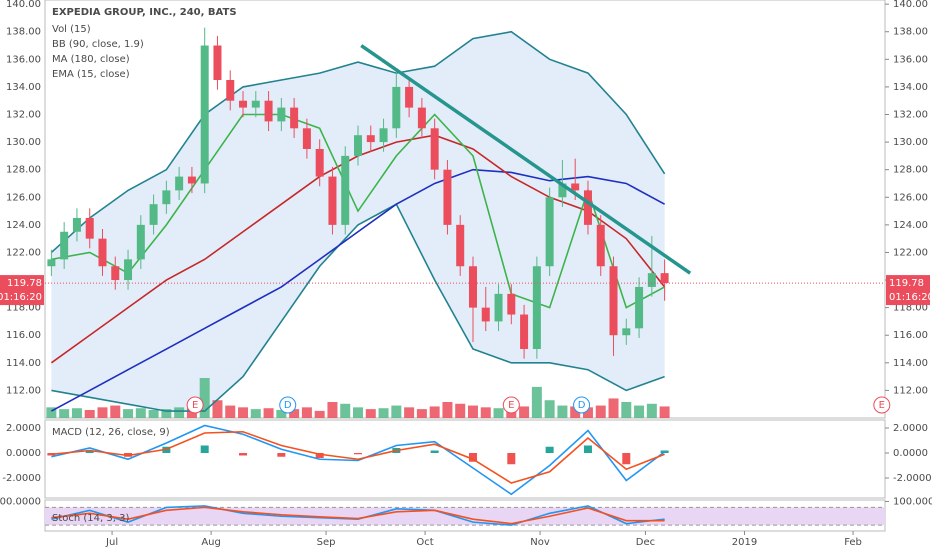 The image size is (932, 550). What do you see at coordinates (111, 432) in the screenshot?
I see `pane-title: MACD (12, 26, close, 9)` at bounding box center [111, 432].